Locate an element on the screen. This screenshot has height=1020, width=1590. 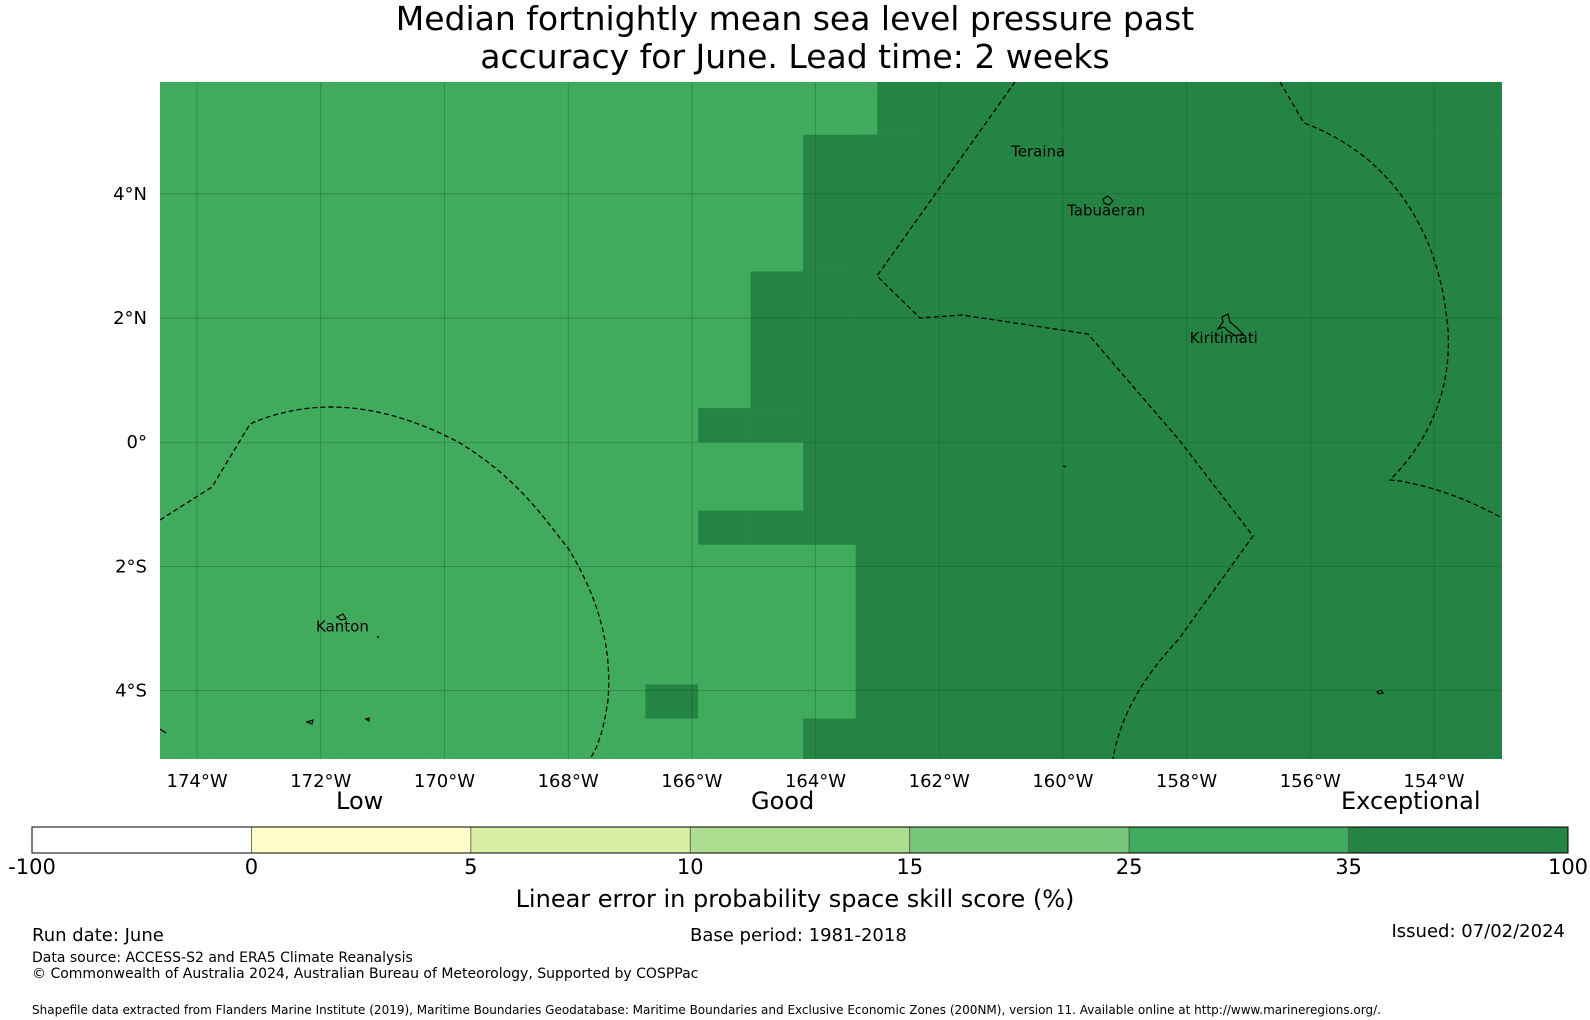
run-date: Run date: June is located at coordinates (98, 935).